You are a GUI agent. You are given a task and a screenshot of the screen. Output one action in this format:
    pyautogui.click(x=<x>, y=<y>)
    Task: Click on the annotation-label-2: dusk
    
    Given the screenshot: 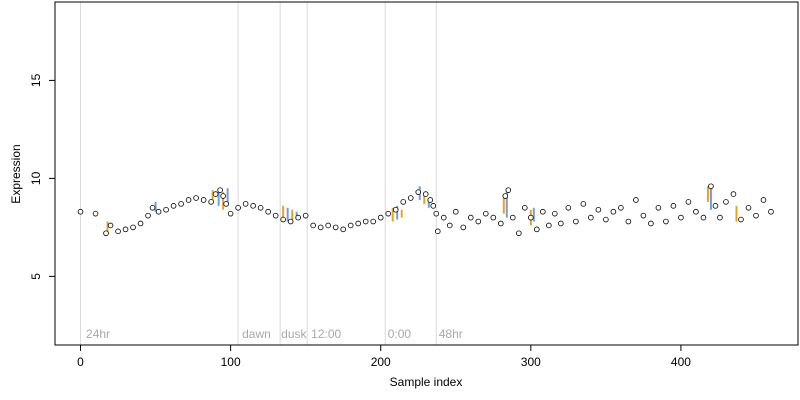 What is the action you would take?
    pyautogui.click(x=294, y=334)
    